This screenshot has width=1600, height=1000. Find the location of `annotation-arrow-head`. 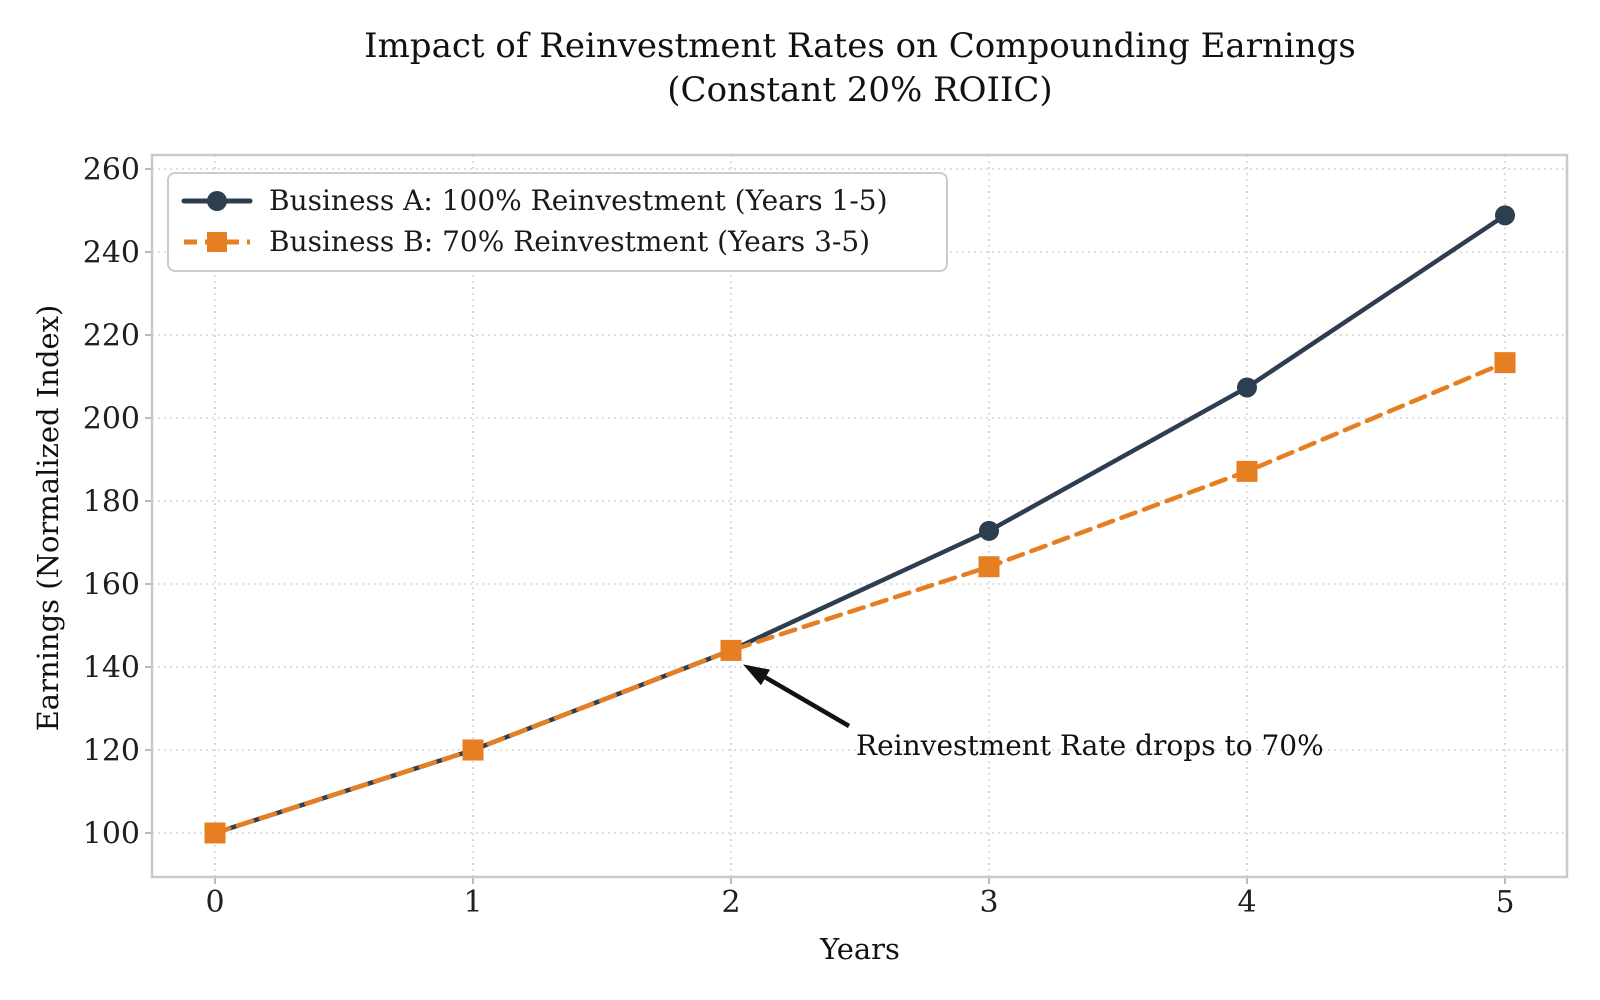

annotation-arrow-head is located at coordinates (757, 675).